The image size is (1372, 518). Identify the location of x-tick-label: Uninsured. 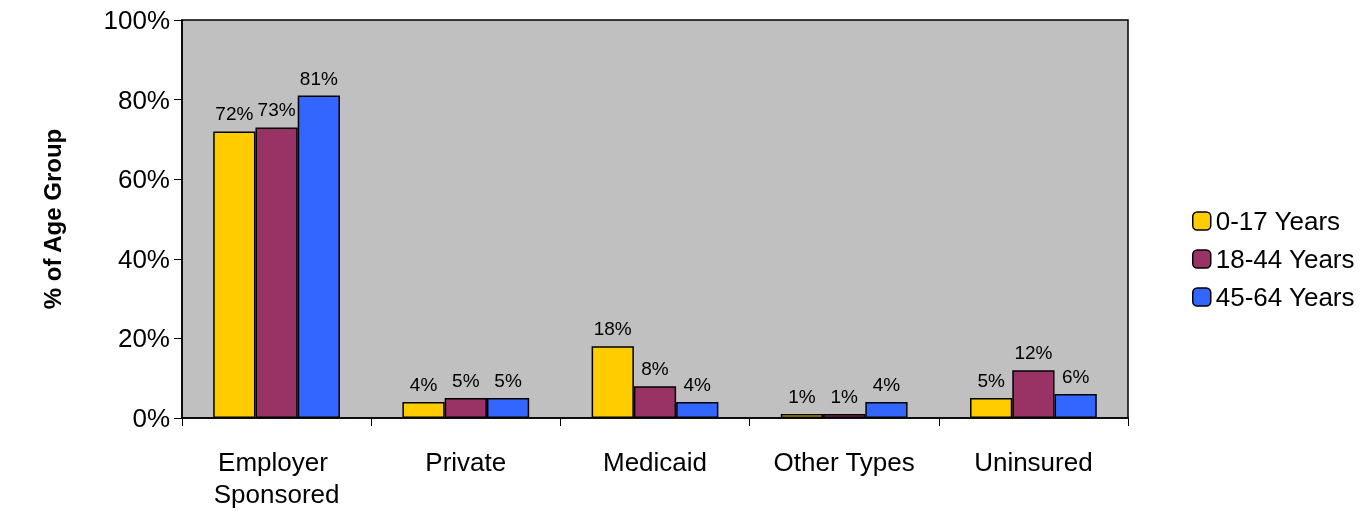
(1033, 462).